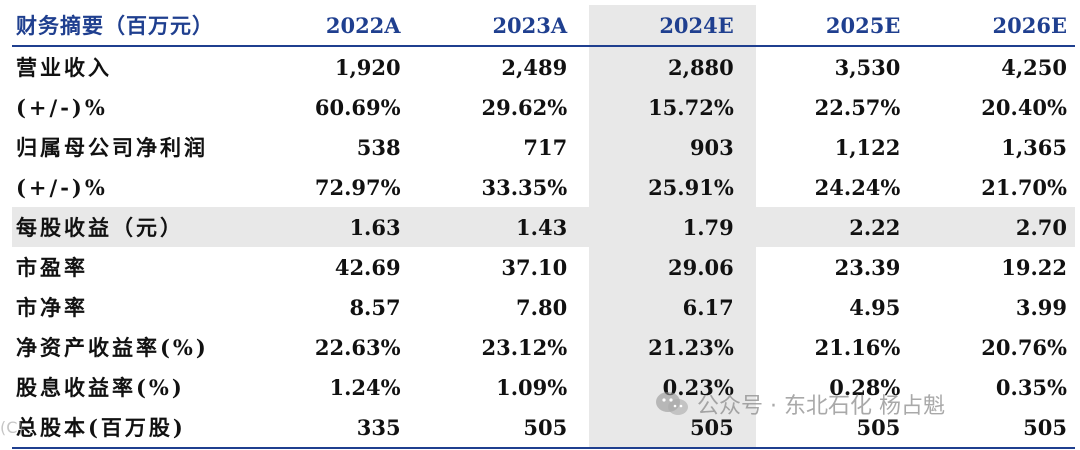  What do you see at coordinates (524, 107) in the screenshot?
I see `cell-value: 29.62%` at bounding box center [524, 107].